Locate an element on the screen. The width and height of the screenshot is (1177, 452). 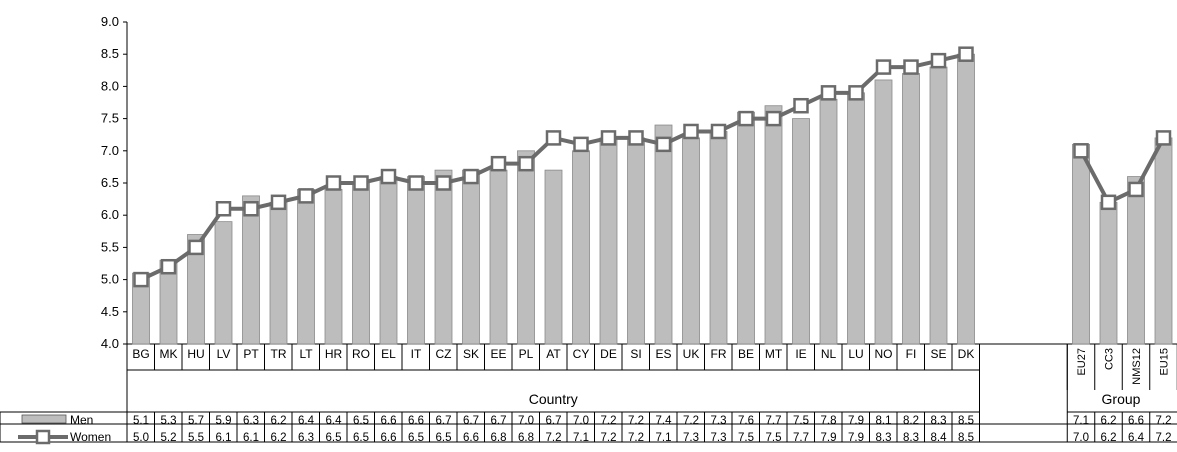
table-cell: 7.4 is located at coordinates (664, 421).